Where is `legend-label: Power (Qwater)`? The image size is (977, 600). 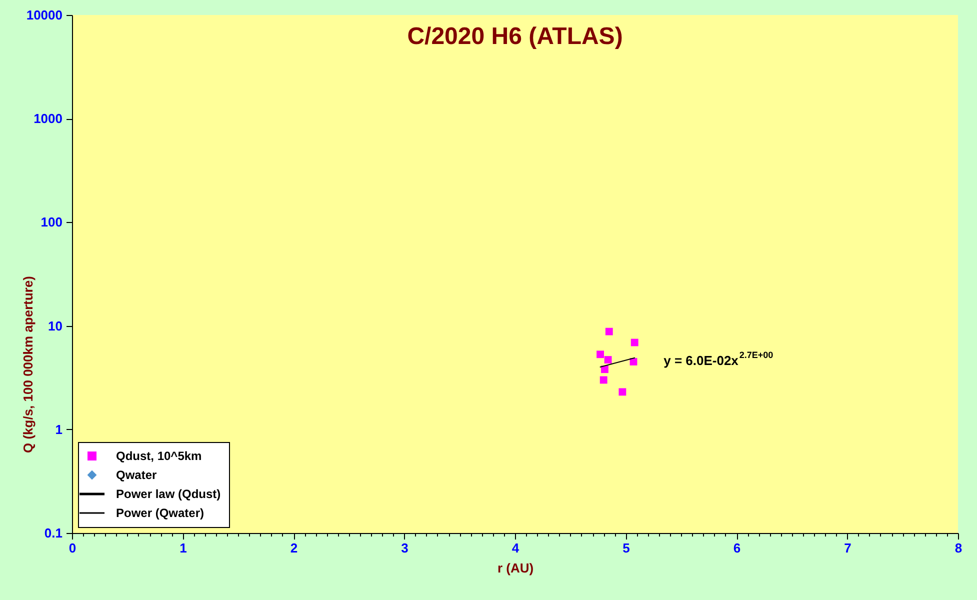
legend-label: Power (Qwater) is located at coordinates (160, 513).